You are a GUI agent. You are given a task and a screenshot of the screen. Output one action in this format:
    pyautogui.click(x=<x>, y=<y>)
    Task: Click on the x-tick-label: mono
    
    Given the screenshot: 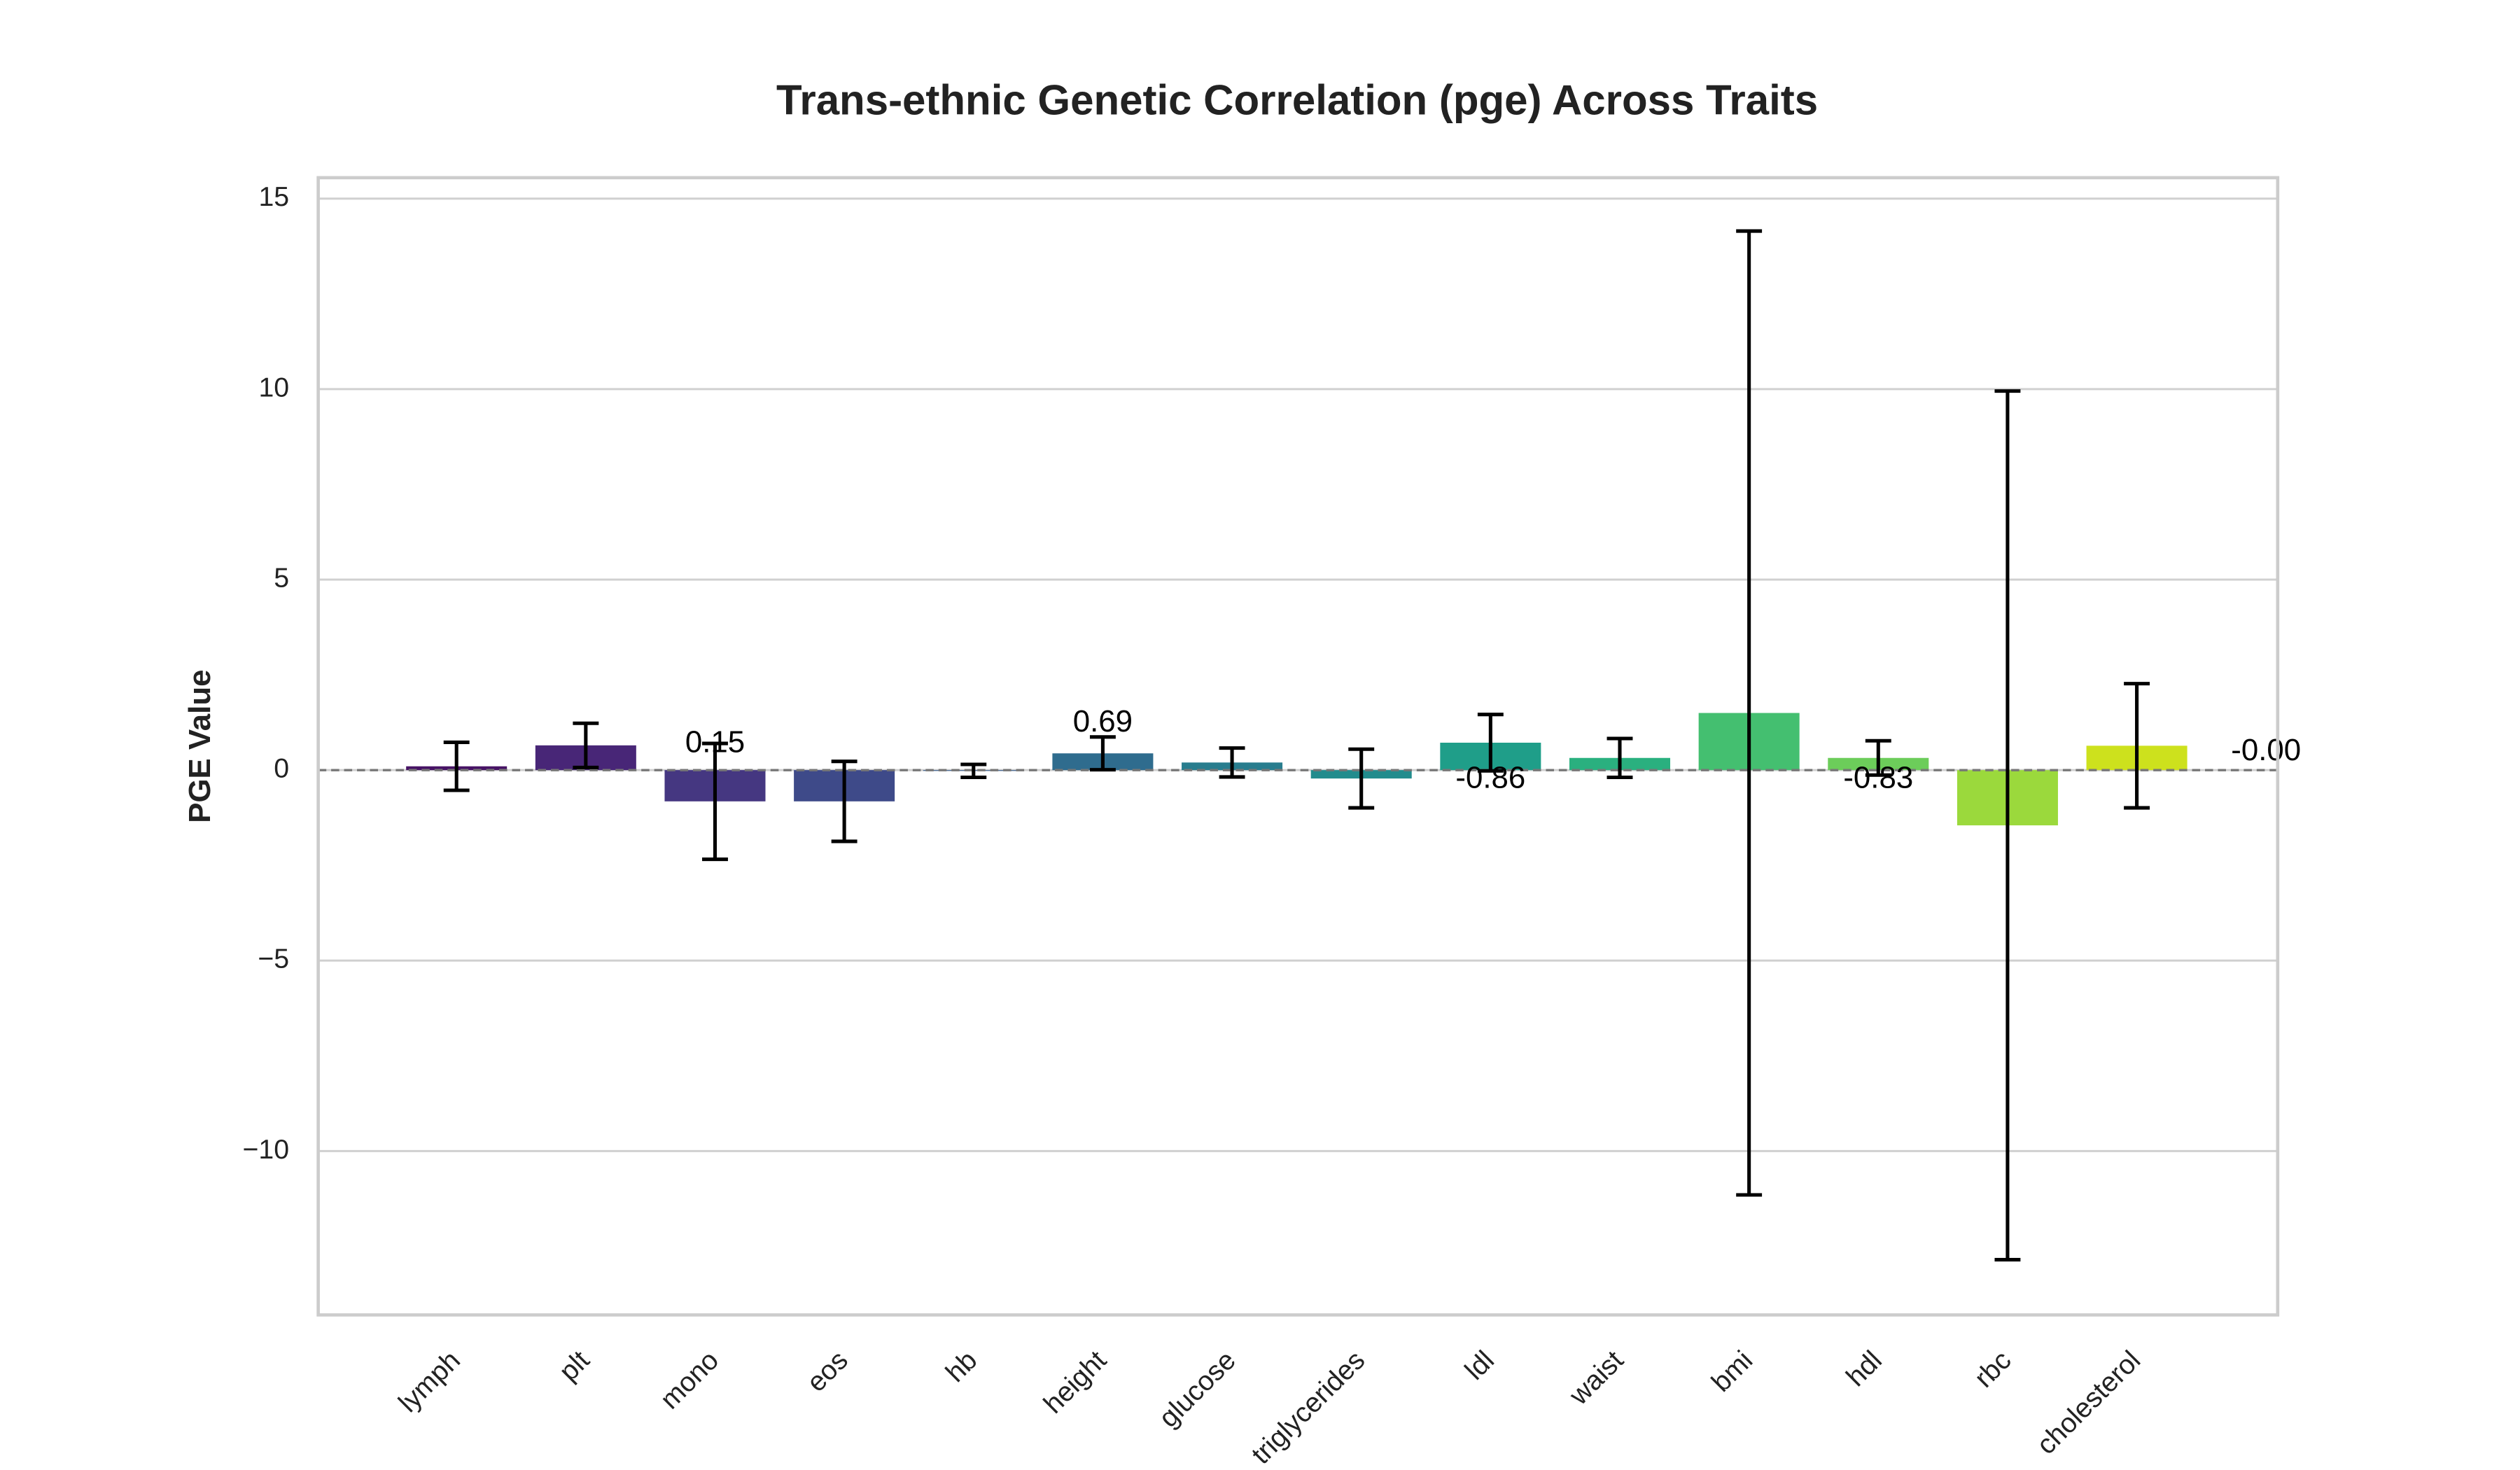 What is the action you would take?
    pyautogui.click(x=689, y=1380)
    